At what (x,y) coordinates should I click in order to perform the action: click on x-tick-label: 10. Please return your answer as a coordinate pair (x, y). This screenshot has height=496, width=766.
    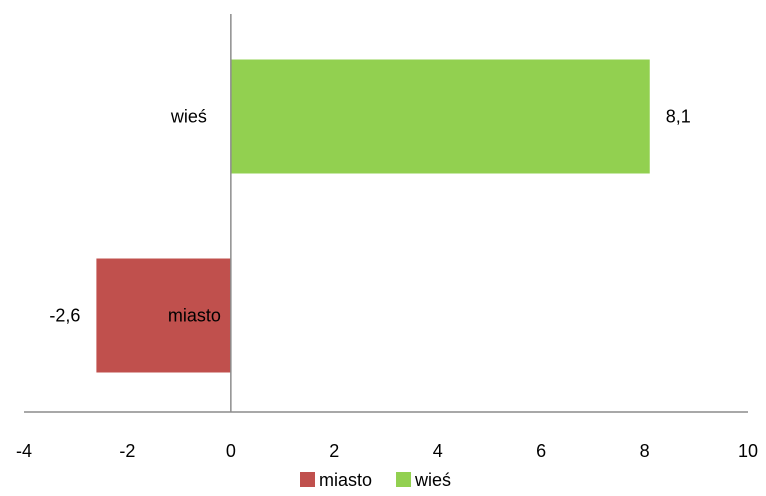
    Looking at the image, I should click on (748, 451).